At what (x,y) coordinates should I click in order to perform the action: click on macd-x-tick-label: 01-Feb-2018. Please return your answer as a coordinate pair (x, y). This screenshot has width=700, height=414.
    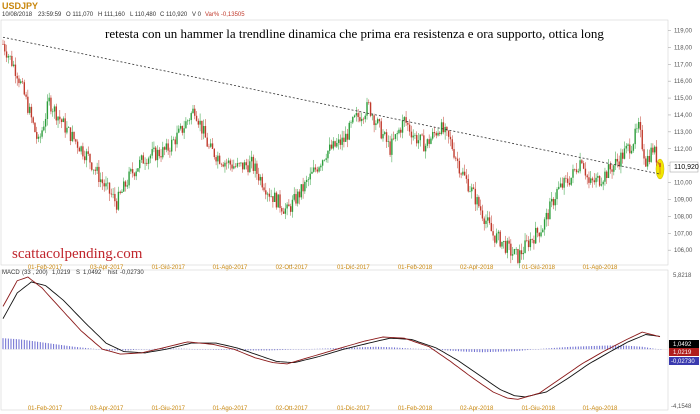
    Looking at the image, I should click on (415, 409).